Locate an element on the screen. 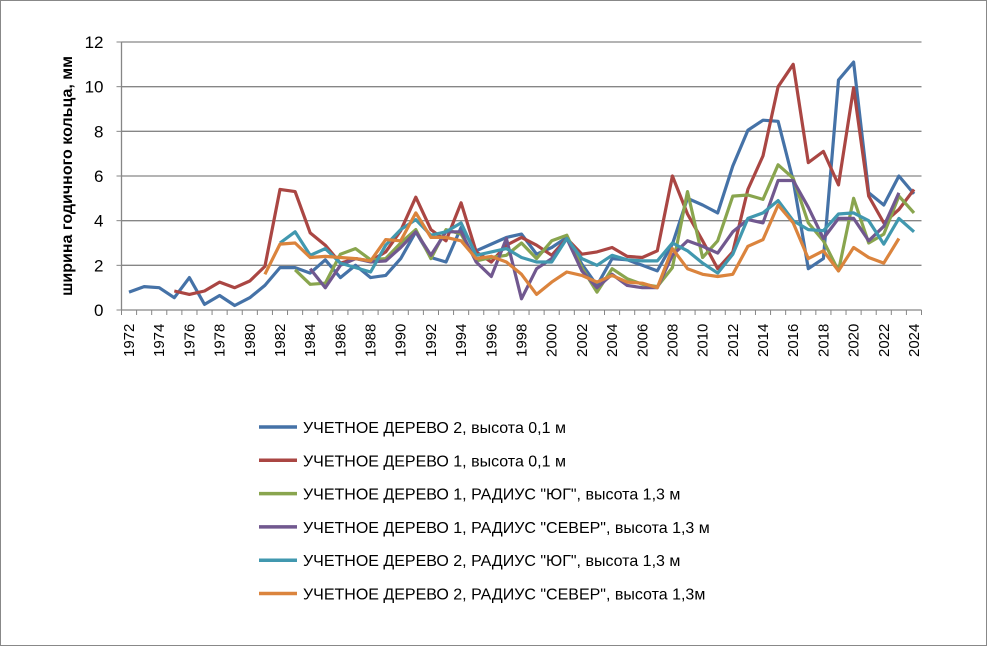 This screenshot has width=987, height=646. x-tick-label: 1990 is located at coordinates (401, 340).